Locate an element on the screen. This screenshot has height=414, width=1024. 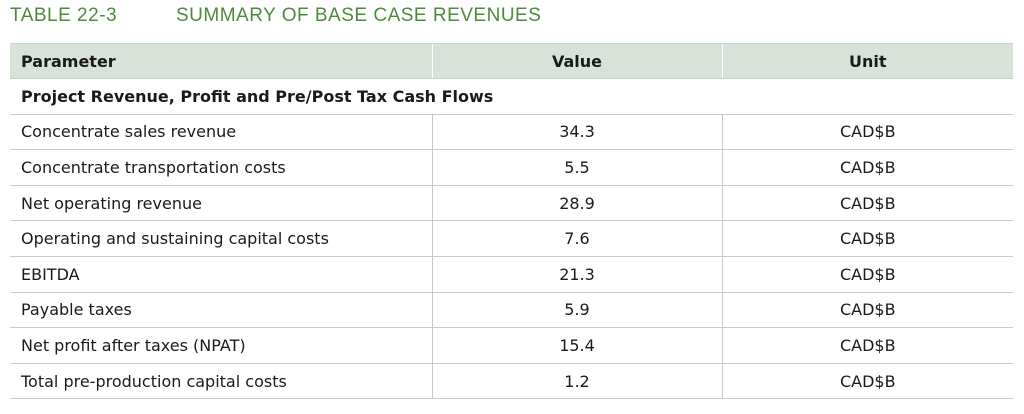
table-caption: TABLE 22-3 SUMMARY OF BASE CASE REVENUES is located at coordinates (275, 16).